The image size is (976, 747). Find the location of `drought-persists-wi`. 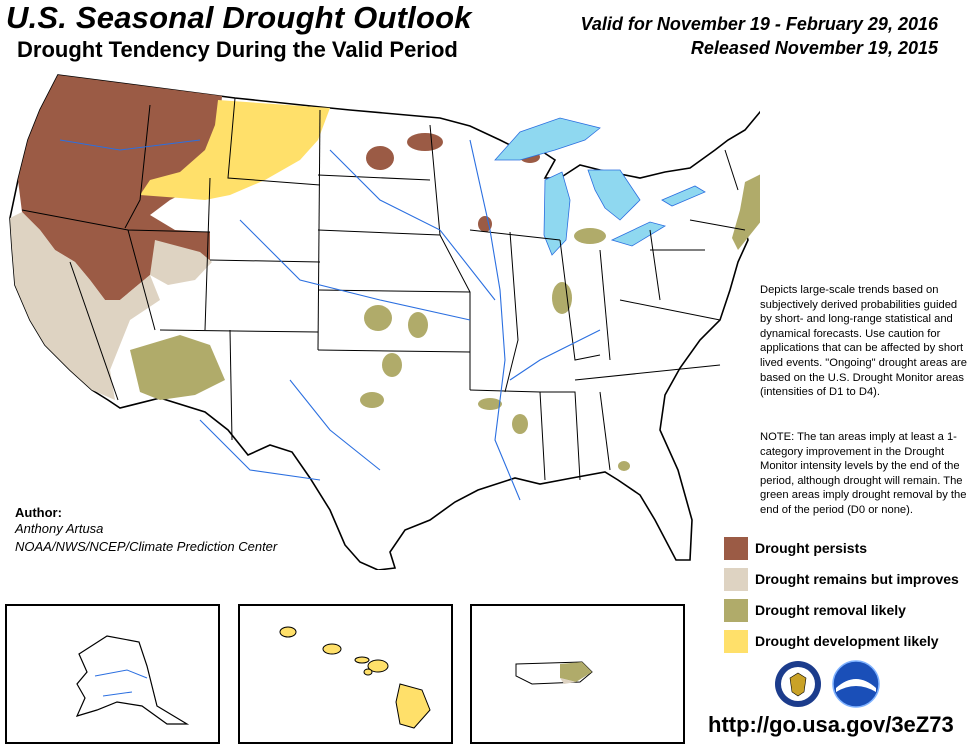

drought-persists-wi is located at coordinates (485, 224).